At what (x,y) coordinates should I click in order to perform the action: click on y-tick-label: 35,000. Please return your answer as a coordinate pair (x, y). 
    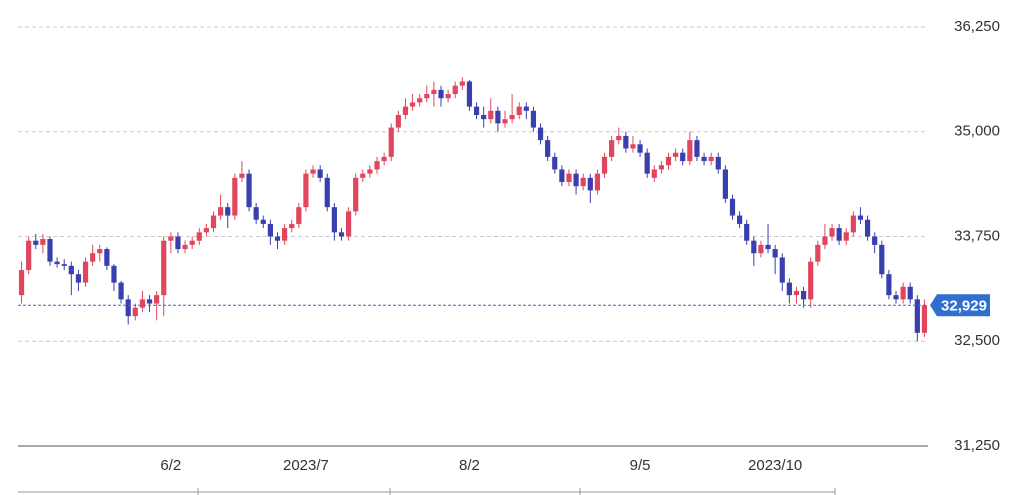
    Looking at the image, I should click on (977, 131).